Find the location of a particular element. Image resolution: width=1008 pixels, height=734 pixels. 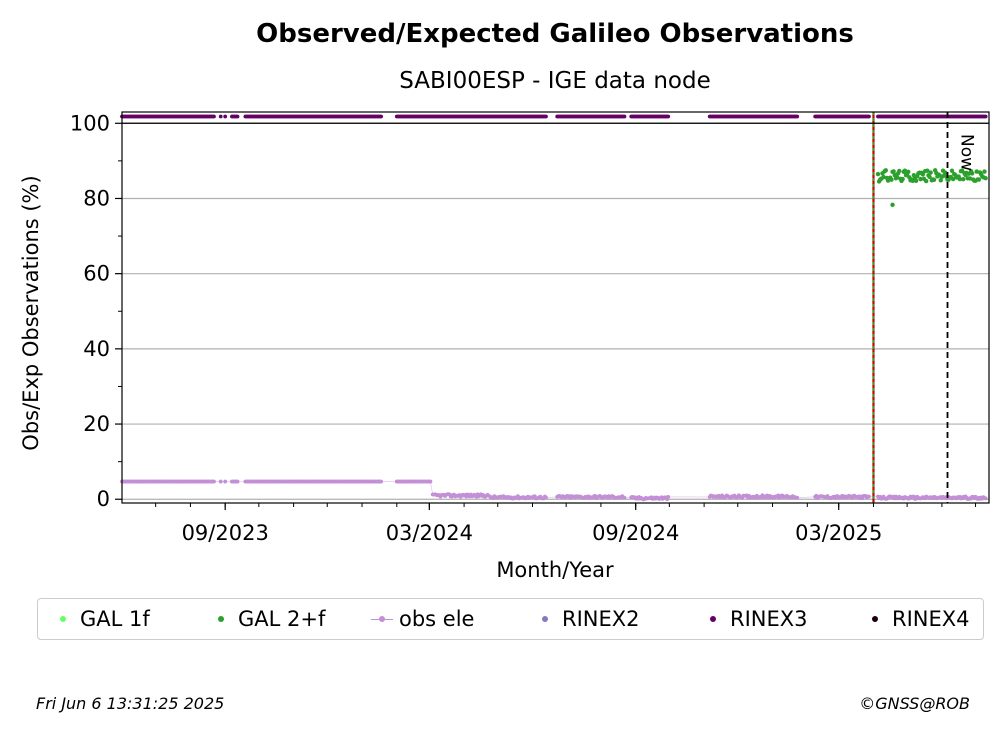

x-axis-label: Month/Year is located at coordinates (555, 570).